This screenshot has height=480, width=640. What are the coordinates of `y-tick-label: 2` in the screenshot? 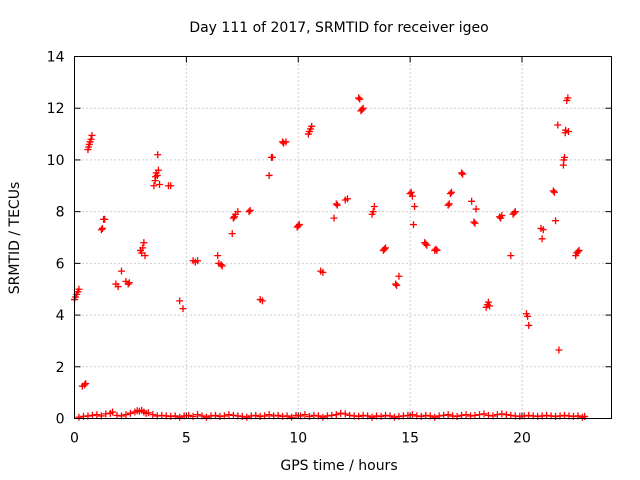 It's located at (60, 368).